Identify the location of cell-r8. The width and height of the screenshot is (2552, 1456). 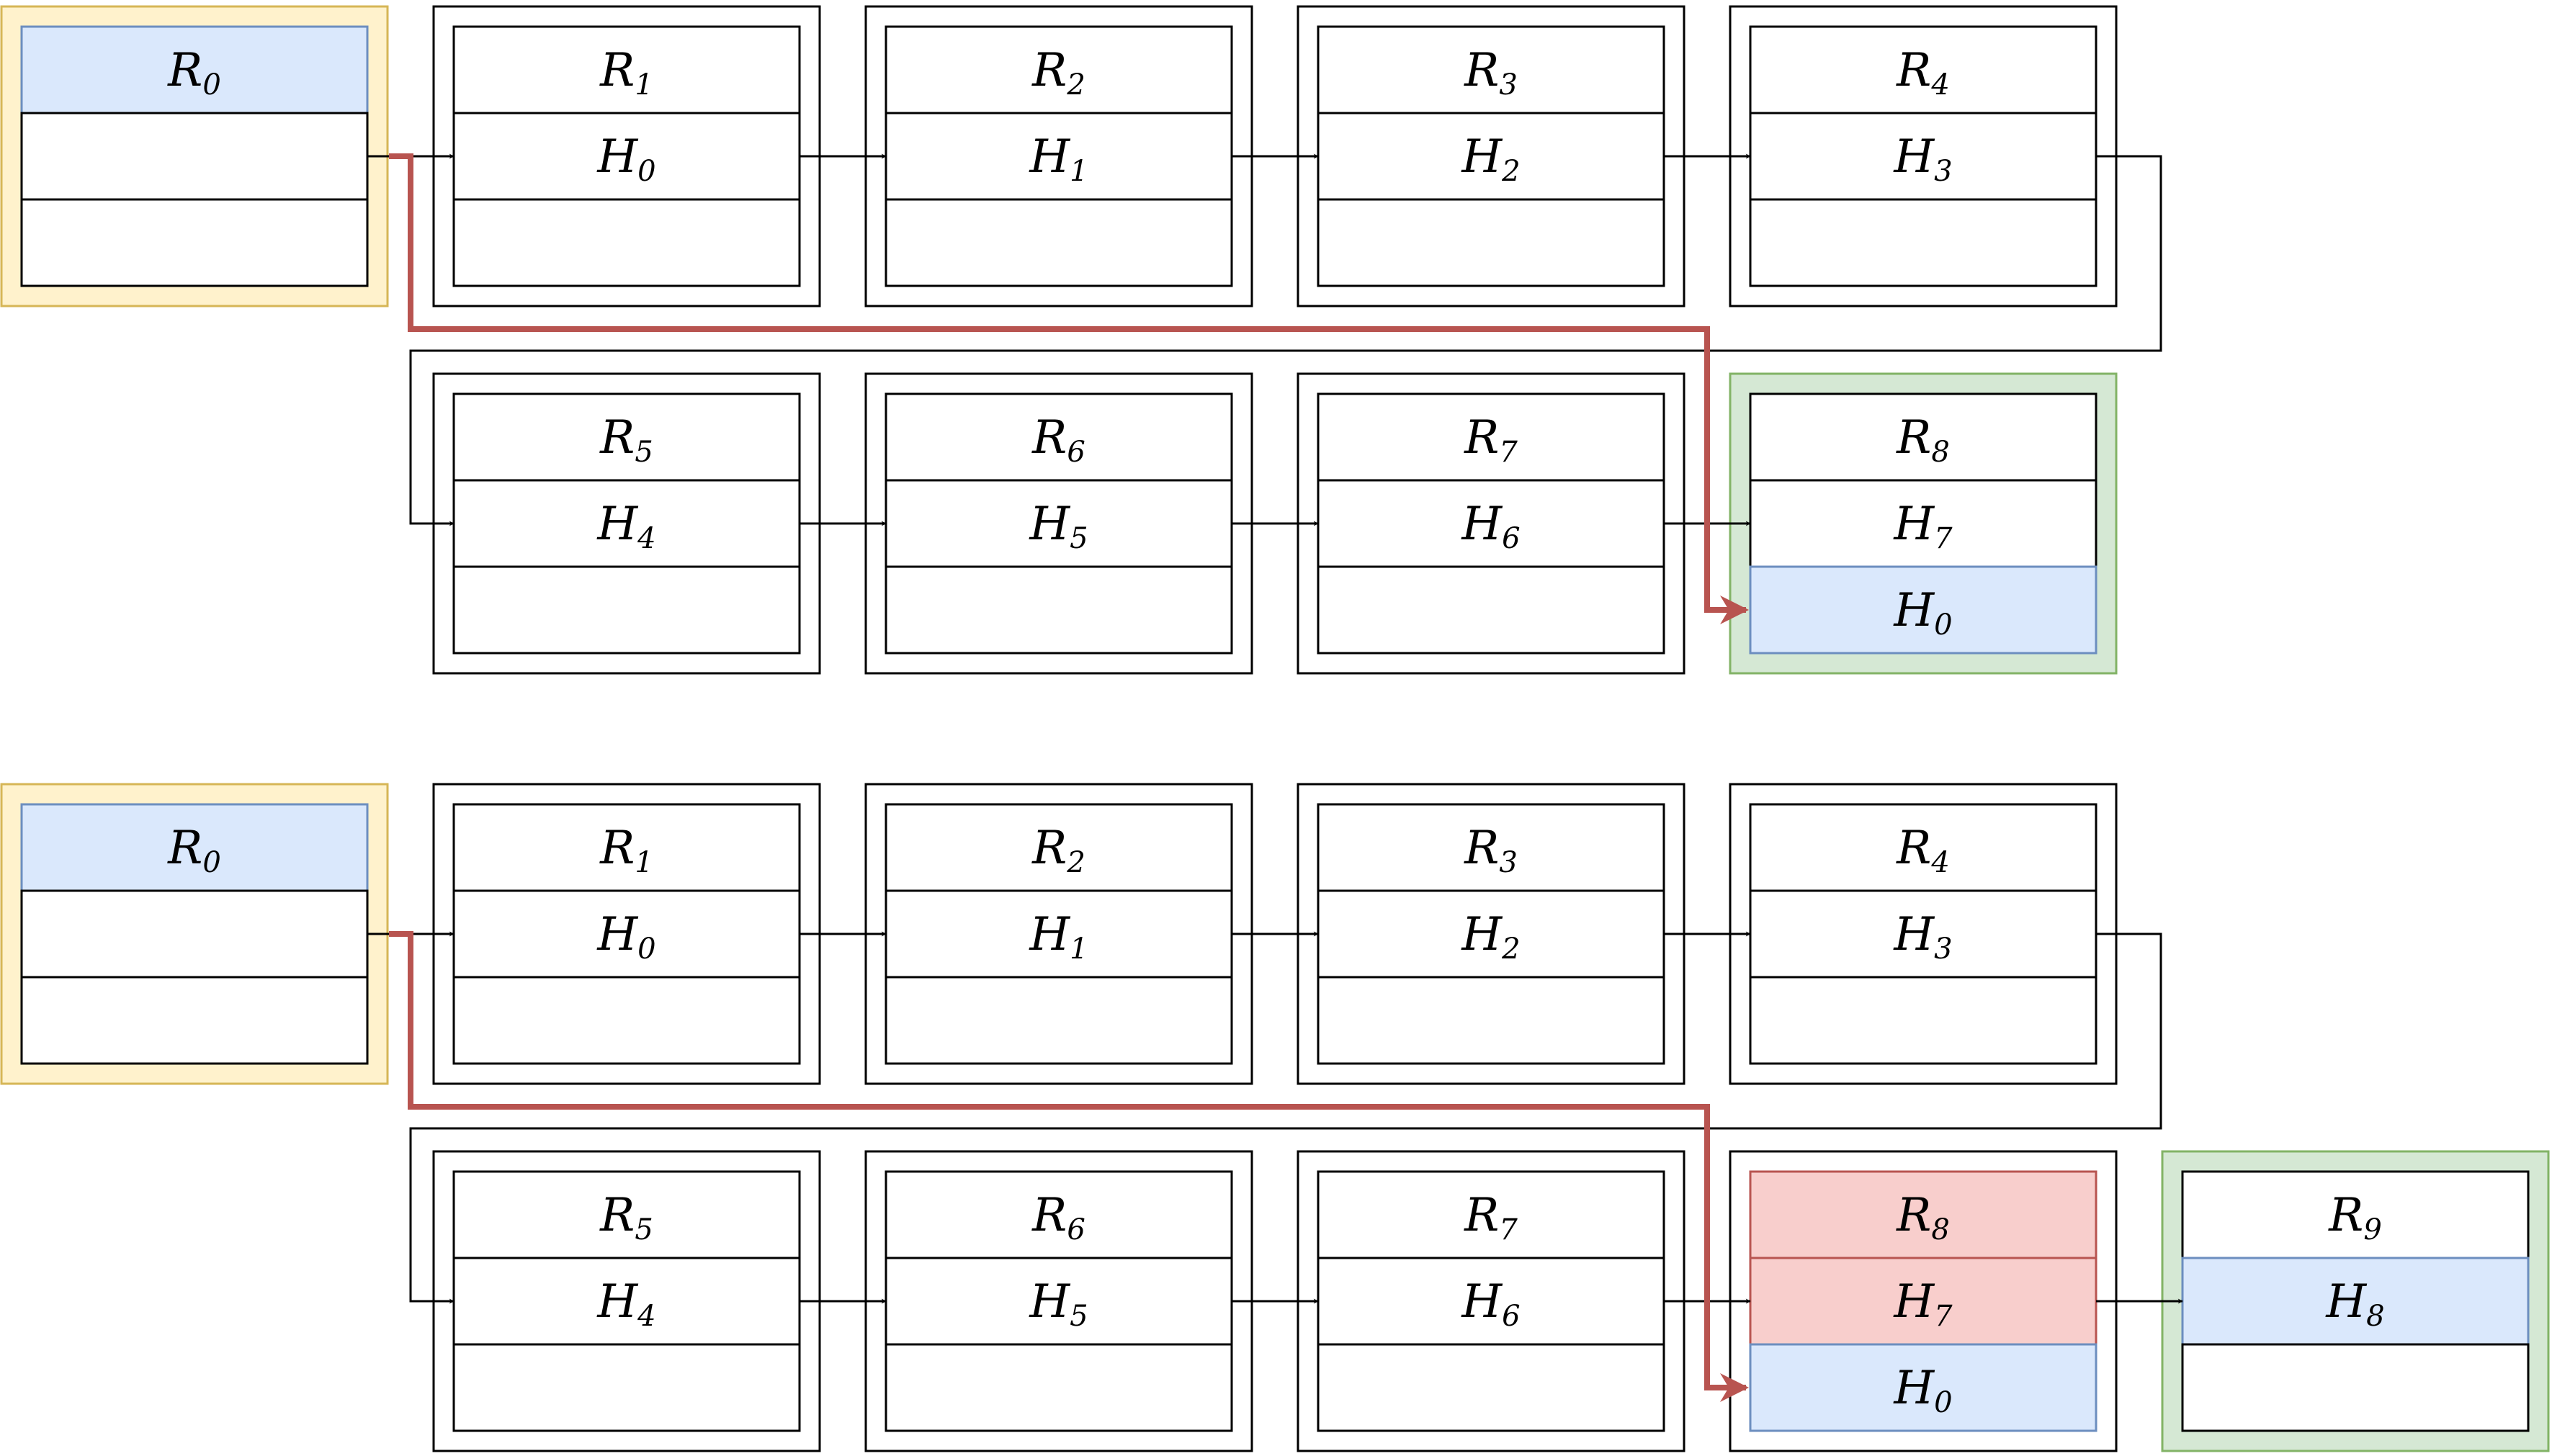
(1923, 437).